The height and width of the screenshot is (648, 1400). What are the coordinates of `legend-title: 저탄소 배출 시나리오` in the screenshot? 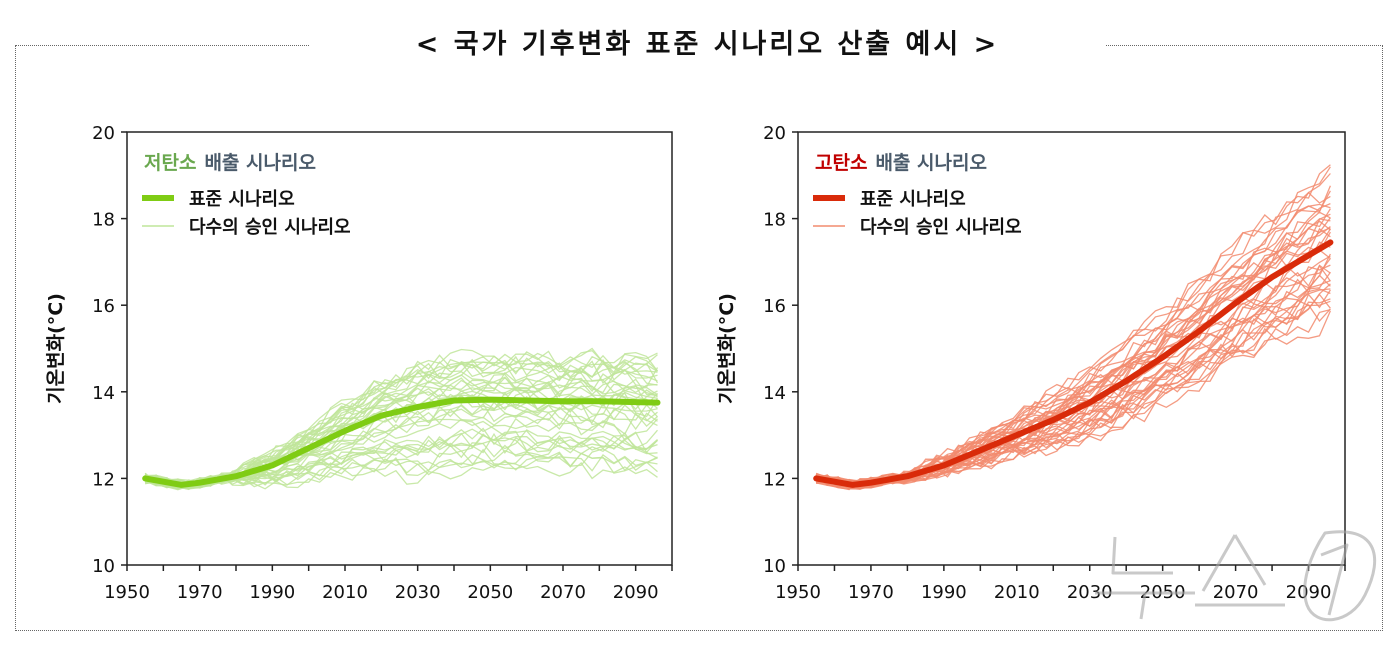 It's located at (230, 163).